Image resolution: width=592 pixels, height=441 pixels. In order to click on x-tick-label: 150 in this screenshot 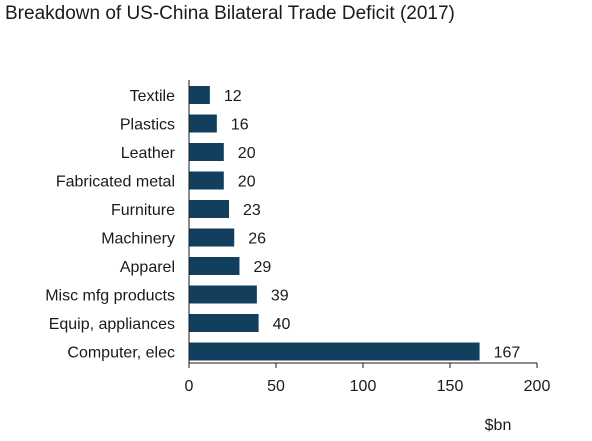, I will do `click(450, 386)`.